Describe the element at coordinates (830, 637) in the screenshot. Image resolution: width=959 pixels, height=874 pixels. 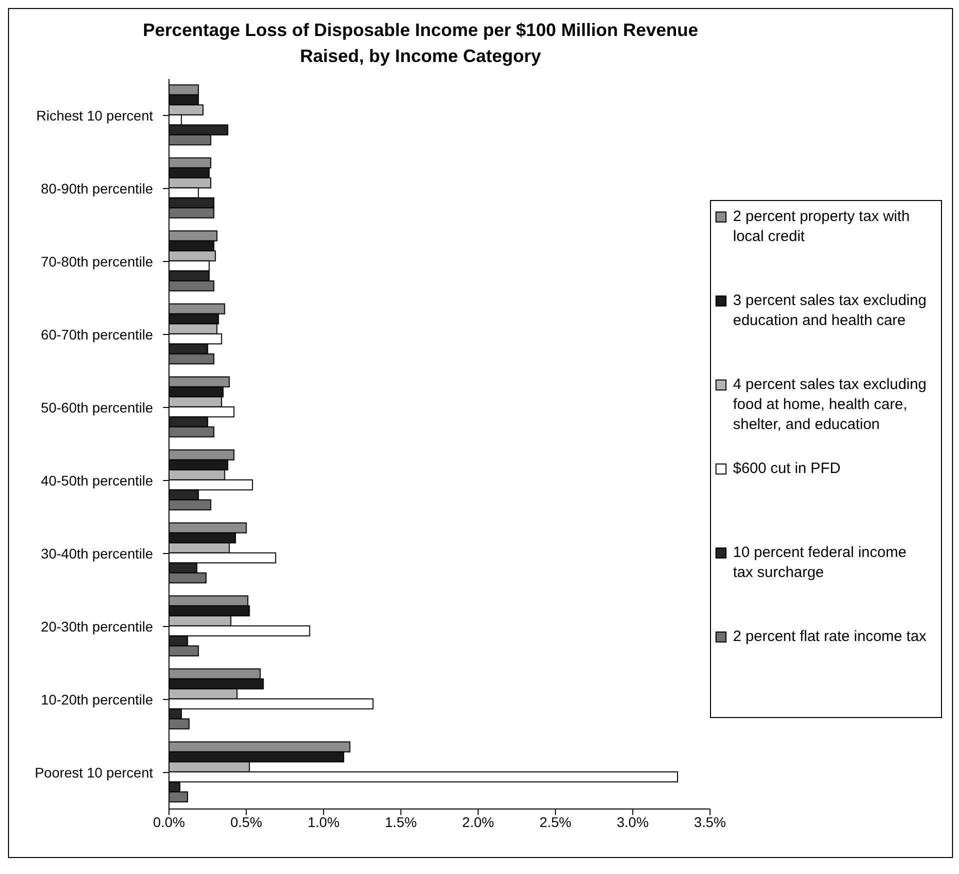
I see `legend-label: 2 percent flat rate income tax` at that location.